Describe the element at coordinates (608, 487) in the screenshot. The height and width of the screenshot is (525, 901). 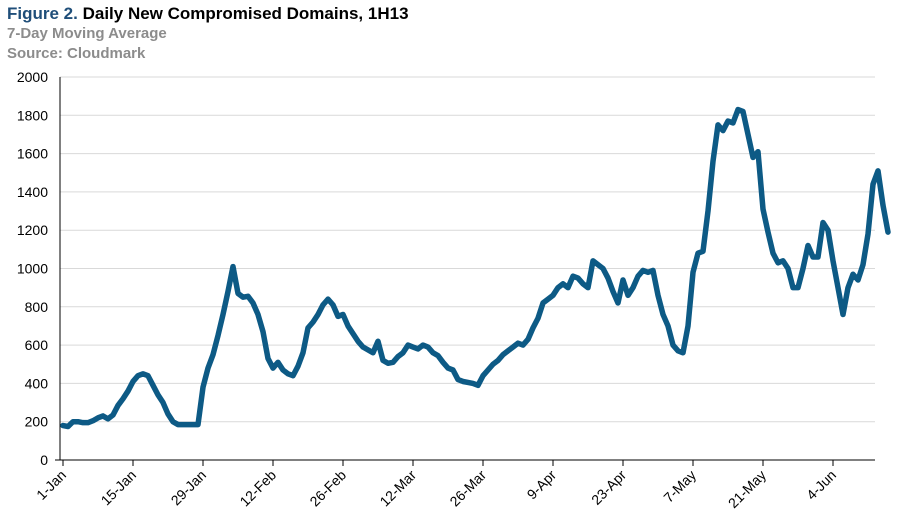
I see `x-tick-label: 23-Apr` at that location.